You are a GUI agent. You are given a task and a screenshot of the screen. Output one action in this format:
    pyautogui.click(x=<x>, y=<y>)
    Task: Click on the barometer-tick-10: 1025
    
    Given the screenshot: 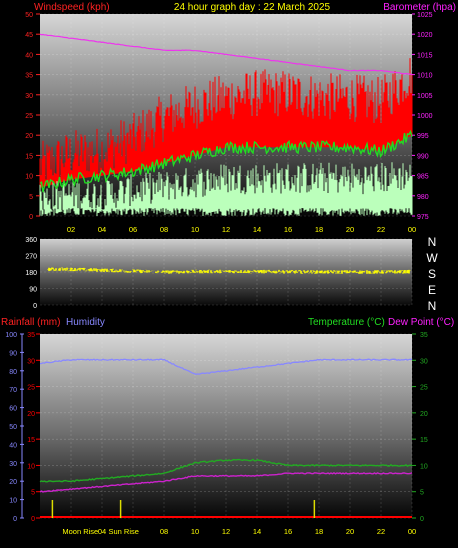 What is the action you would take?
    pyautogui.click(x=425, y=15)
    